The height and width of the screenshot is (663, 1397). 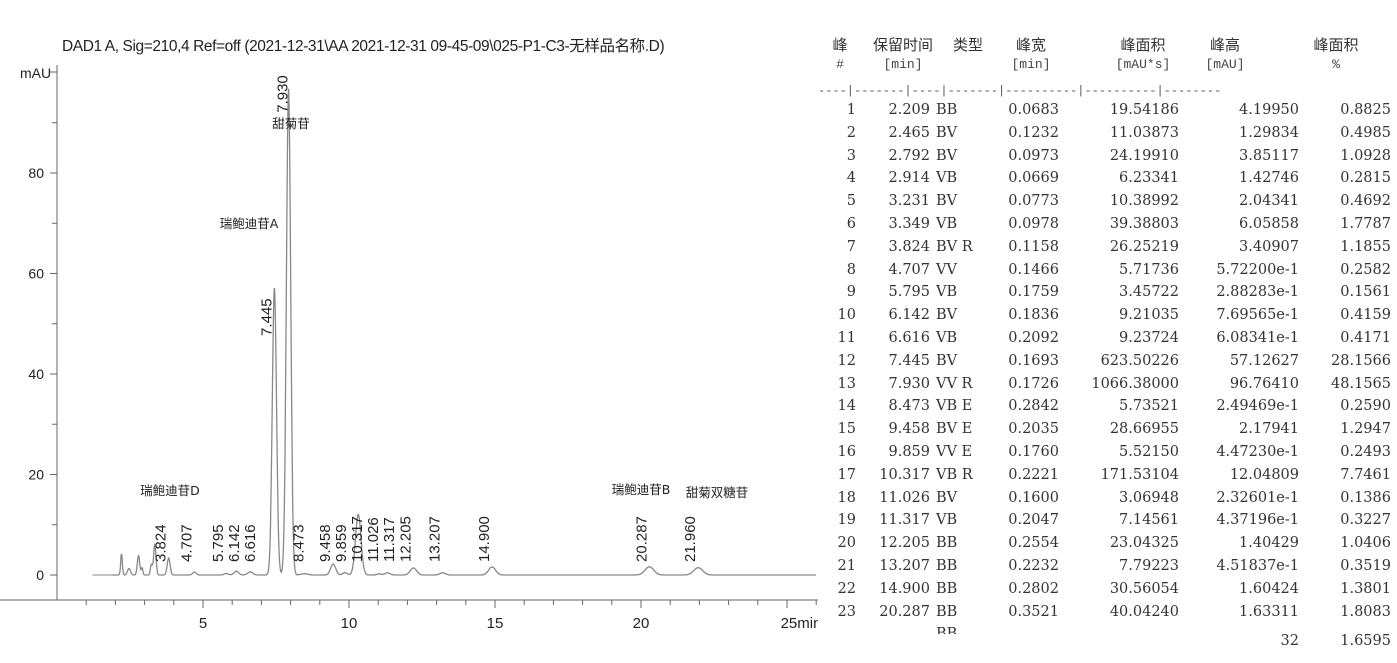 I want to click on table-row-tail: 32 1.6595, so click(x=1107, y=644).